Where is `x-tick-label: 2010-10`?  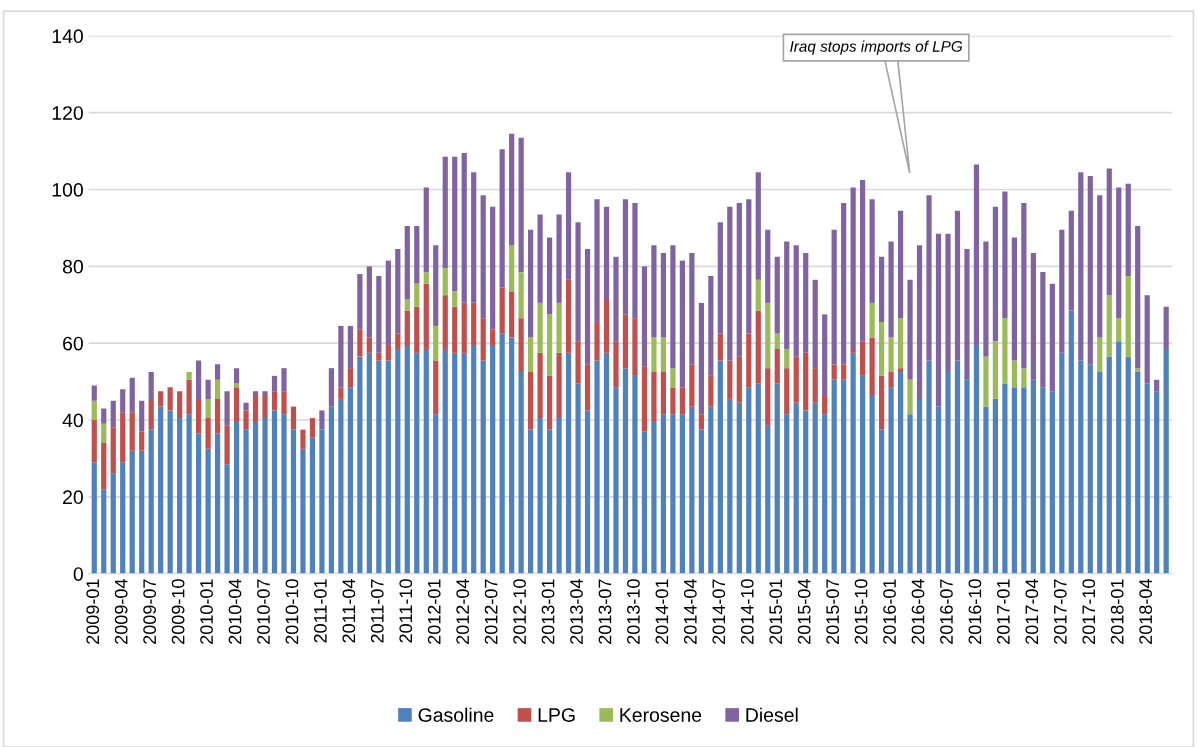
x-tick-label: 2010-10 is located at coordinates (292, 611).